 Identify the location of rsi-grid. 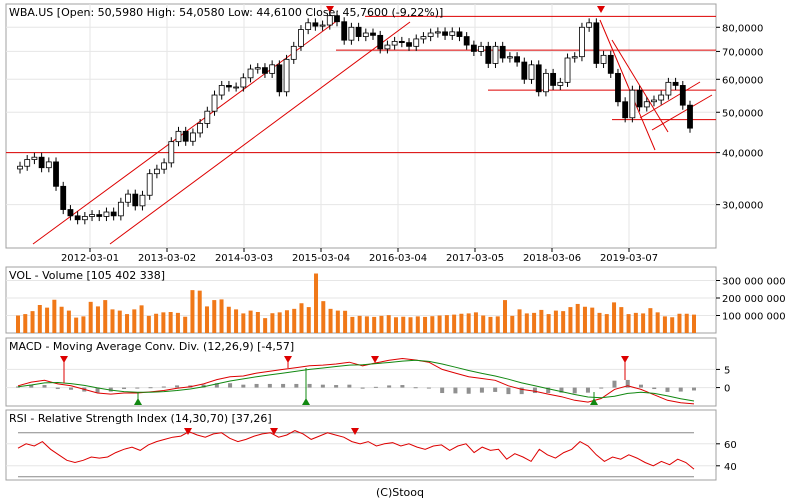
(361, 455).